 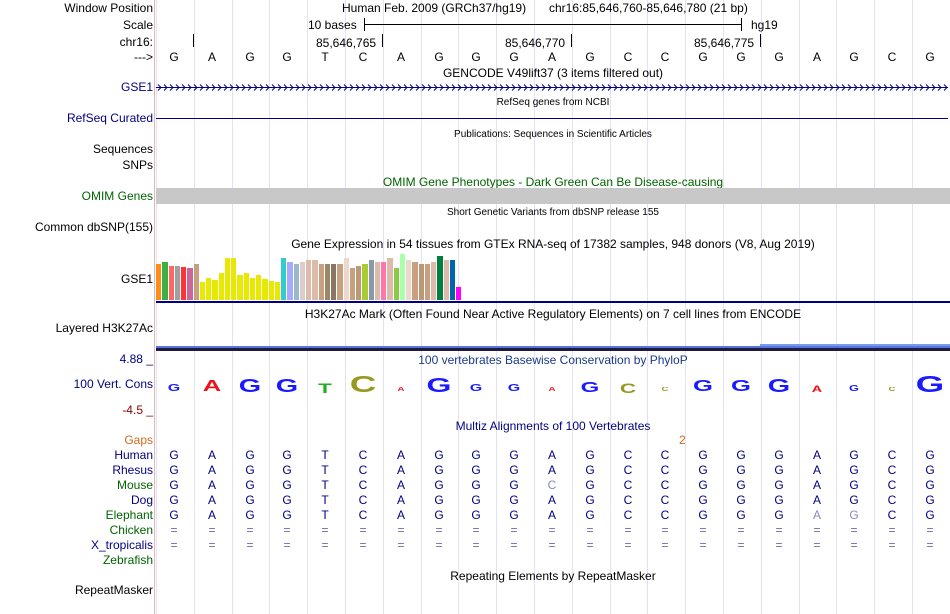 I want to click on omim-track-label: OMIM Genes, so click(x=117, y=196).